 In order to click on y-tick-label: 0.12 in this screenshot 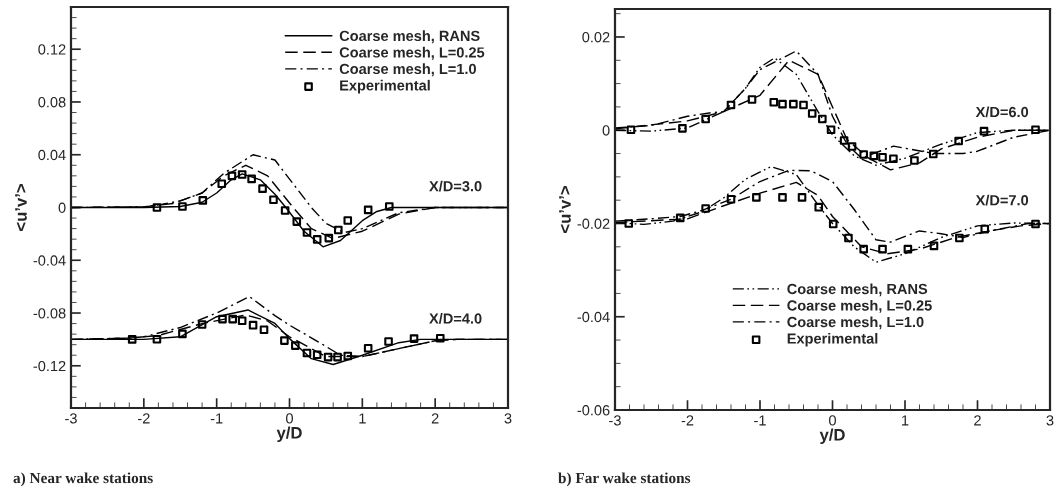, I will do `click(52, 49)`.